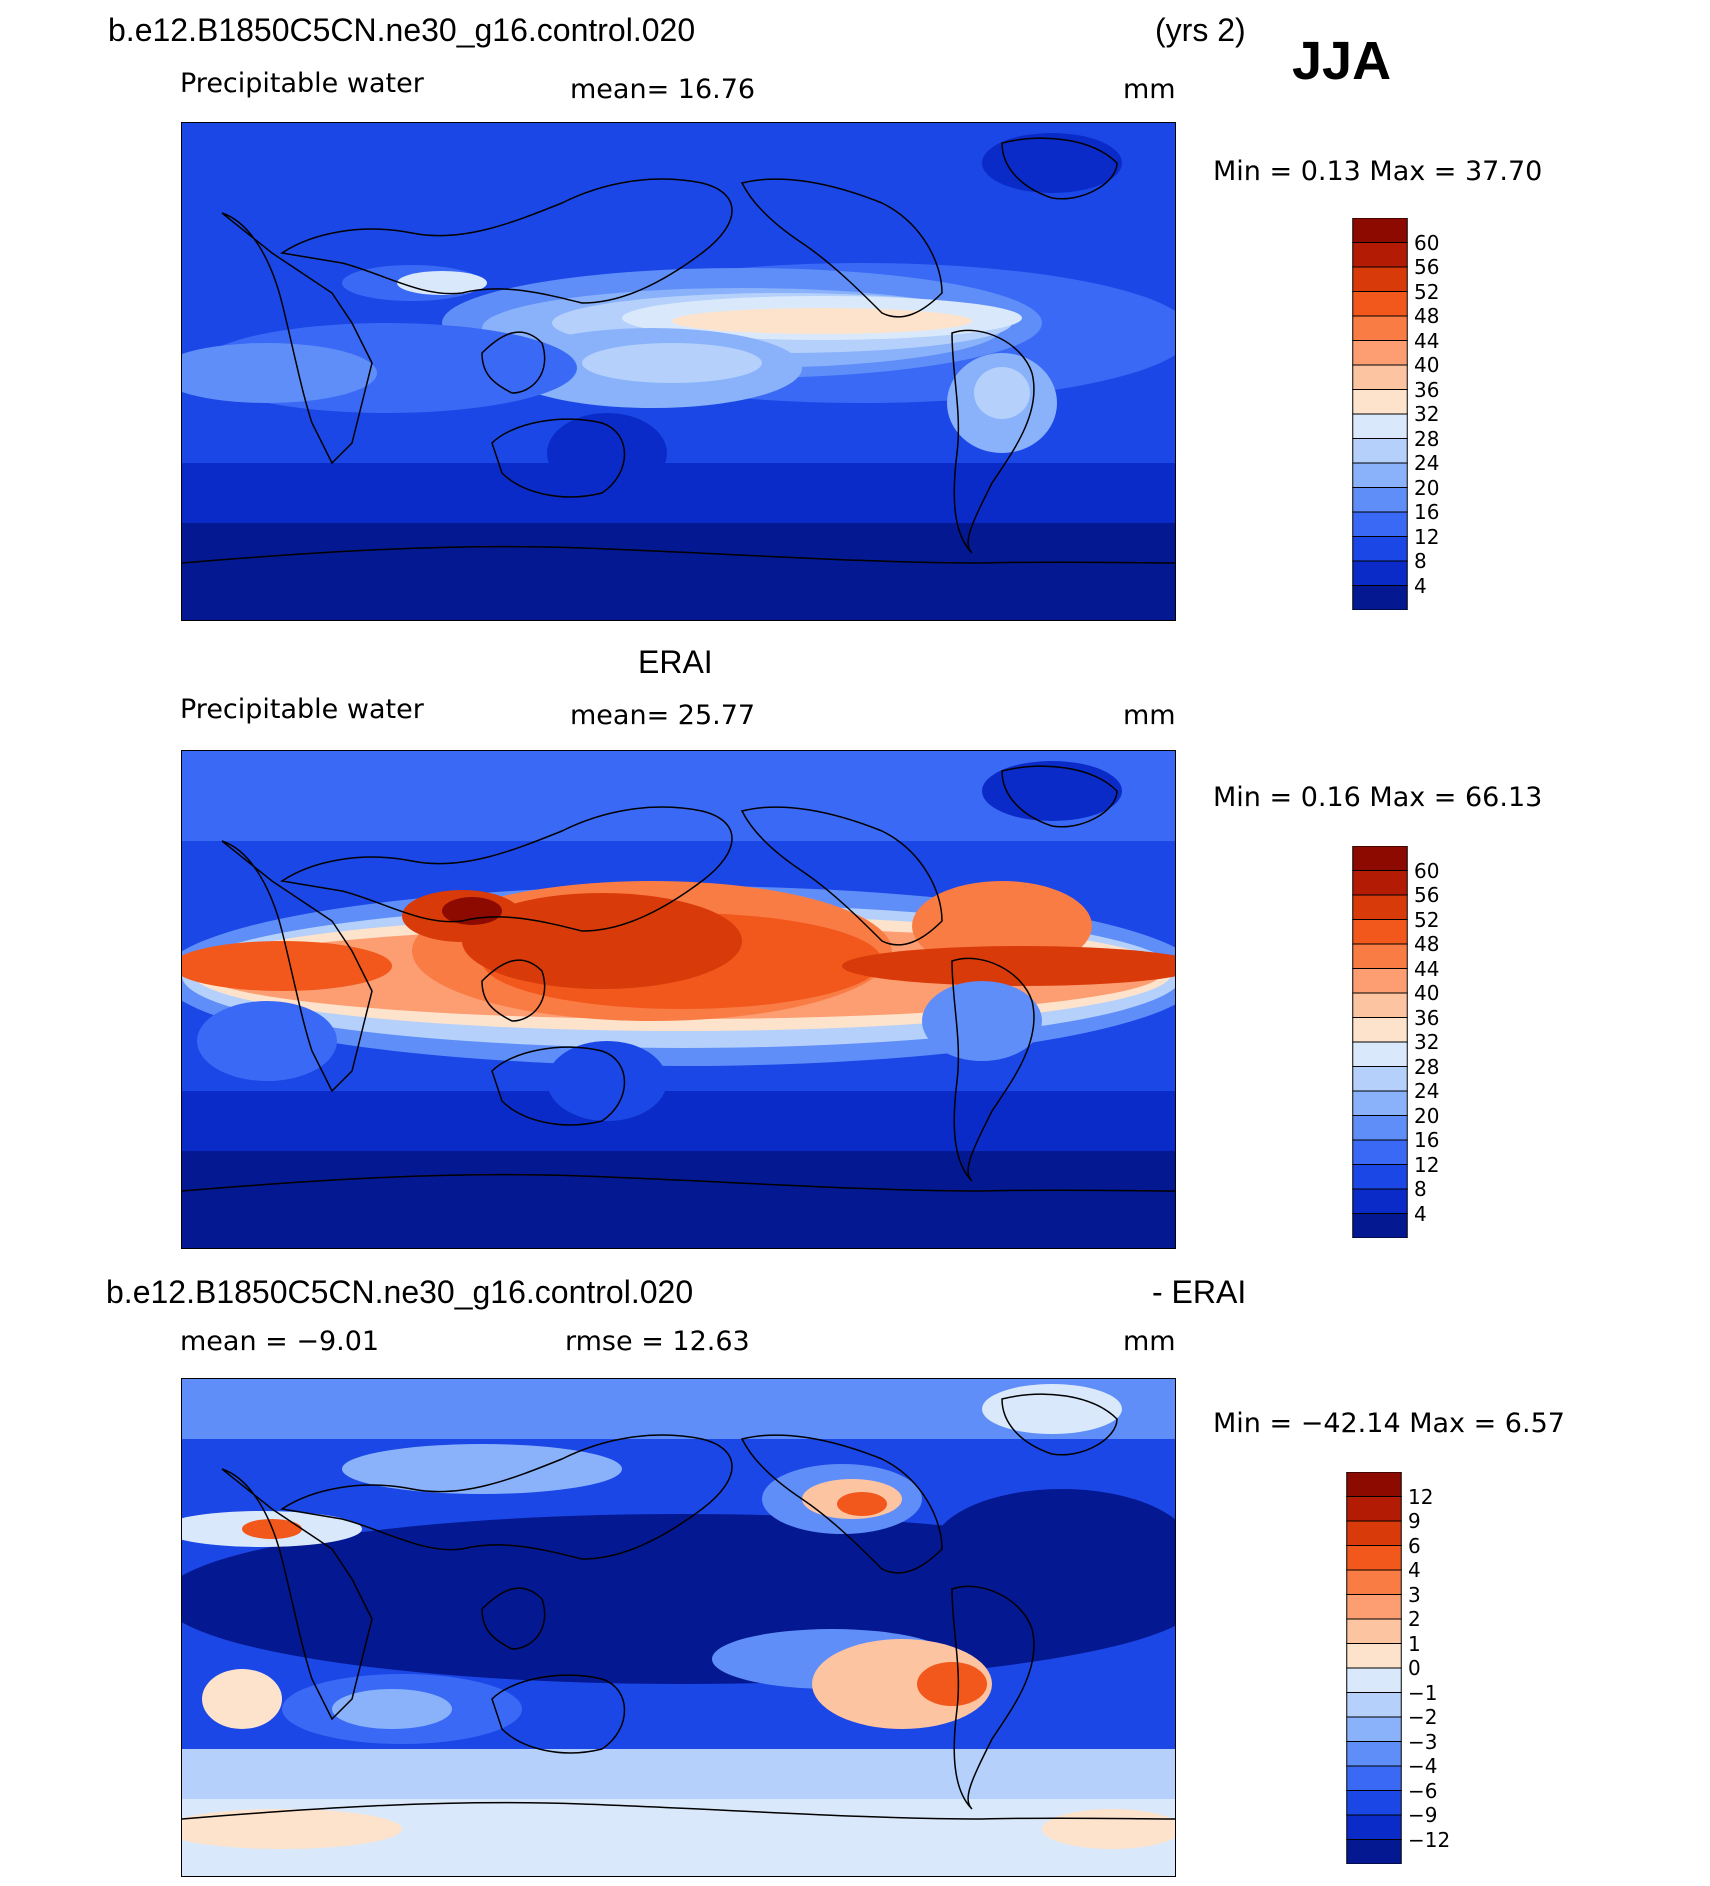 This screenshot has height=1886, width=1710. What do you see at coordinates (1414, 1545) in the screenshot?
I see `colorbar-tick-label: 6` at bounding box center [1414, 1545].